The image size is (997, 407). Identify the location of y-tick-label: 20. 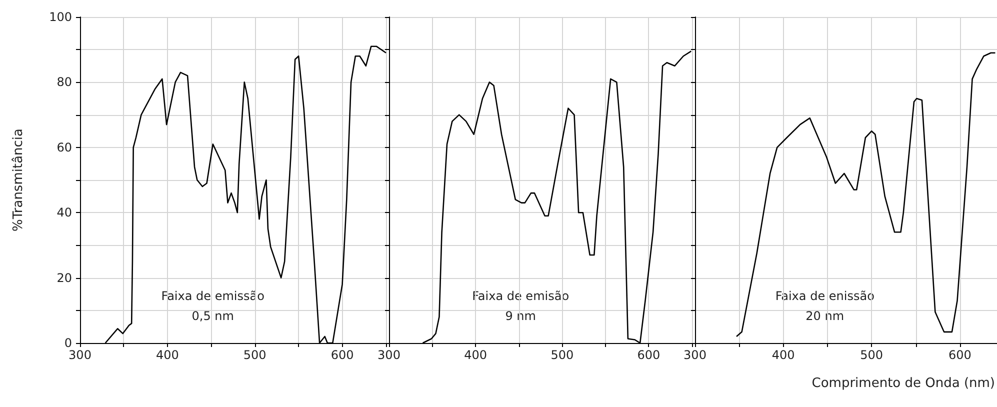
(64, 277).